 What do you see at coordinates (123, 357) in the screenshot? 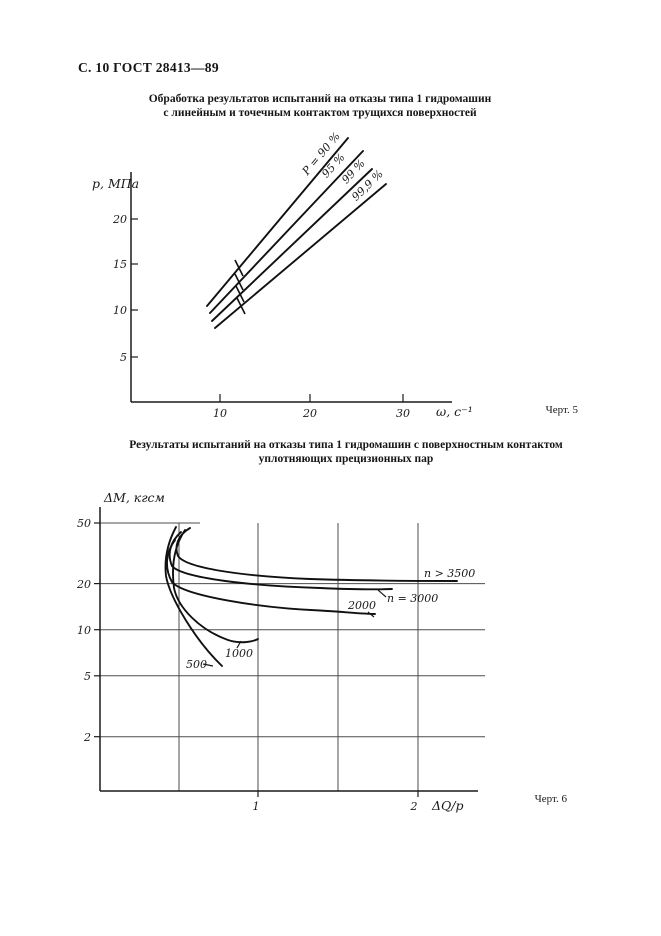
I see `chart5-y-tick-label: 5` at bounding box center [123, 357].